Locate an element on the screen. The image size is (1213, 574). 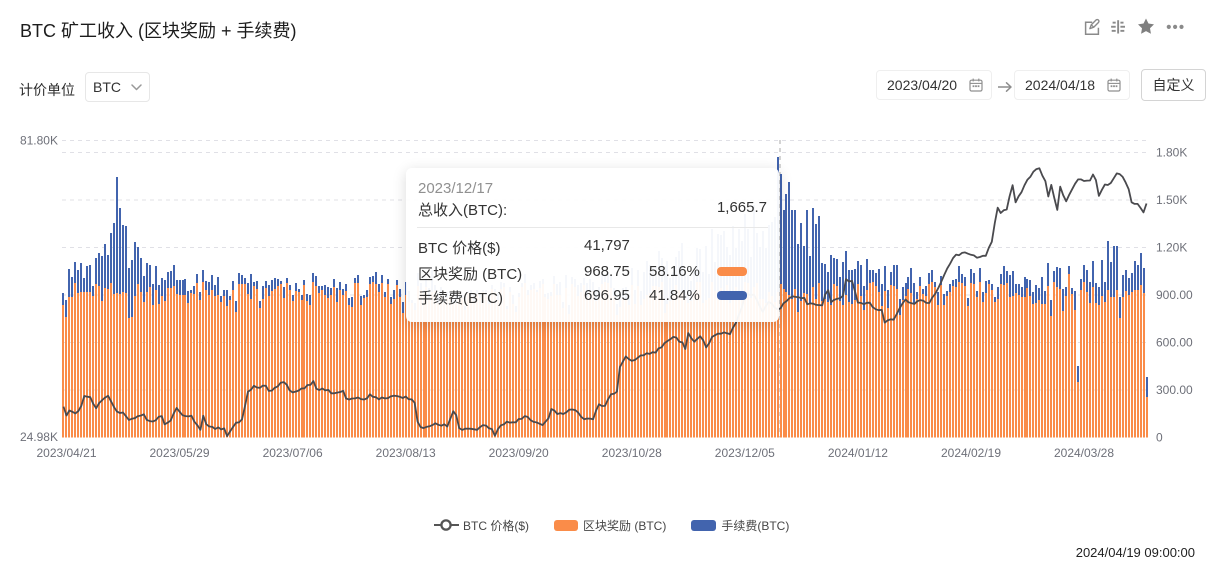
svg-text: 2024/01/12 is located at coordinates (858, 453).